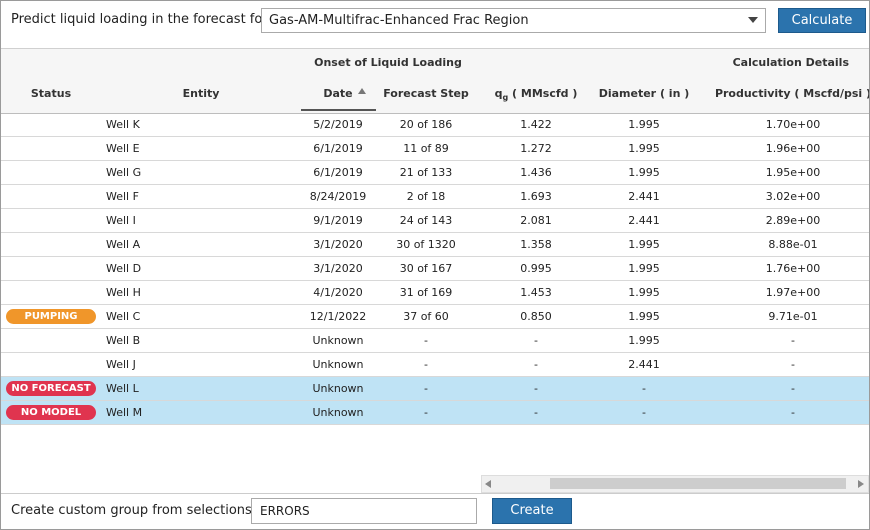 The height and width of the screenshot is (530, 870). What do you see at coordinates (123, 316) in the screenshot?
I see `entity-cell: Well C` at bounding box center [123, 316].